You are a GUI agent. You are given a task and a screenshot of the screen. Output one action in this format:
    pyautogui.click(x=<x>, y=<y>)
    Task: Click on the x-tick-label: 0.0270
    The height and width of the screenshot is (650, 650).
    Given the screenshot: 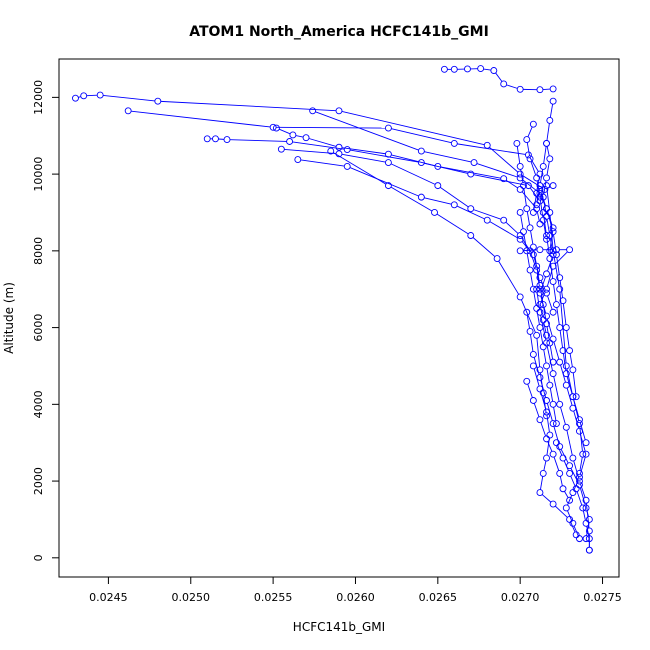 What is the action you would take?
    pyautogui.click(x=520, y=597)
    